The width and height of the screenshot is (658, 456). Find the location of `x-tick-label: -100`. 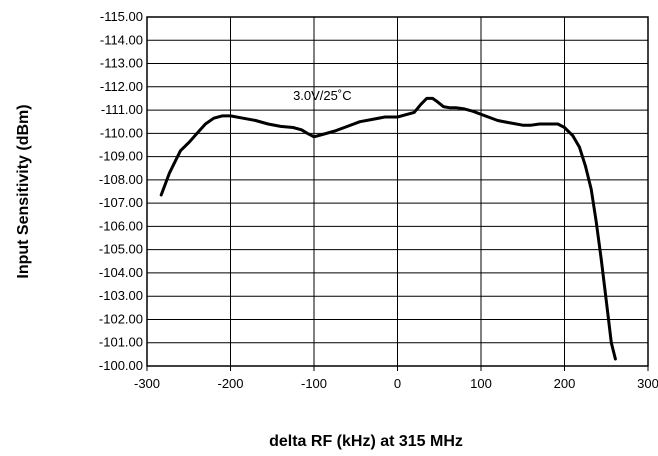

x-tick-label: -100 is located at coordinates (314, 383).